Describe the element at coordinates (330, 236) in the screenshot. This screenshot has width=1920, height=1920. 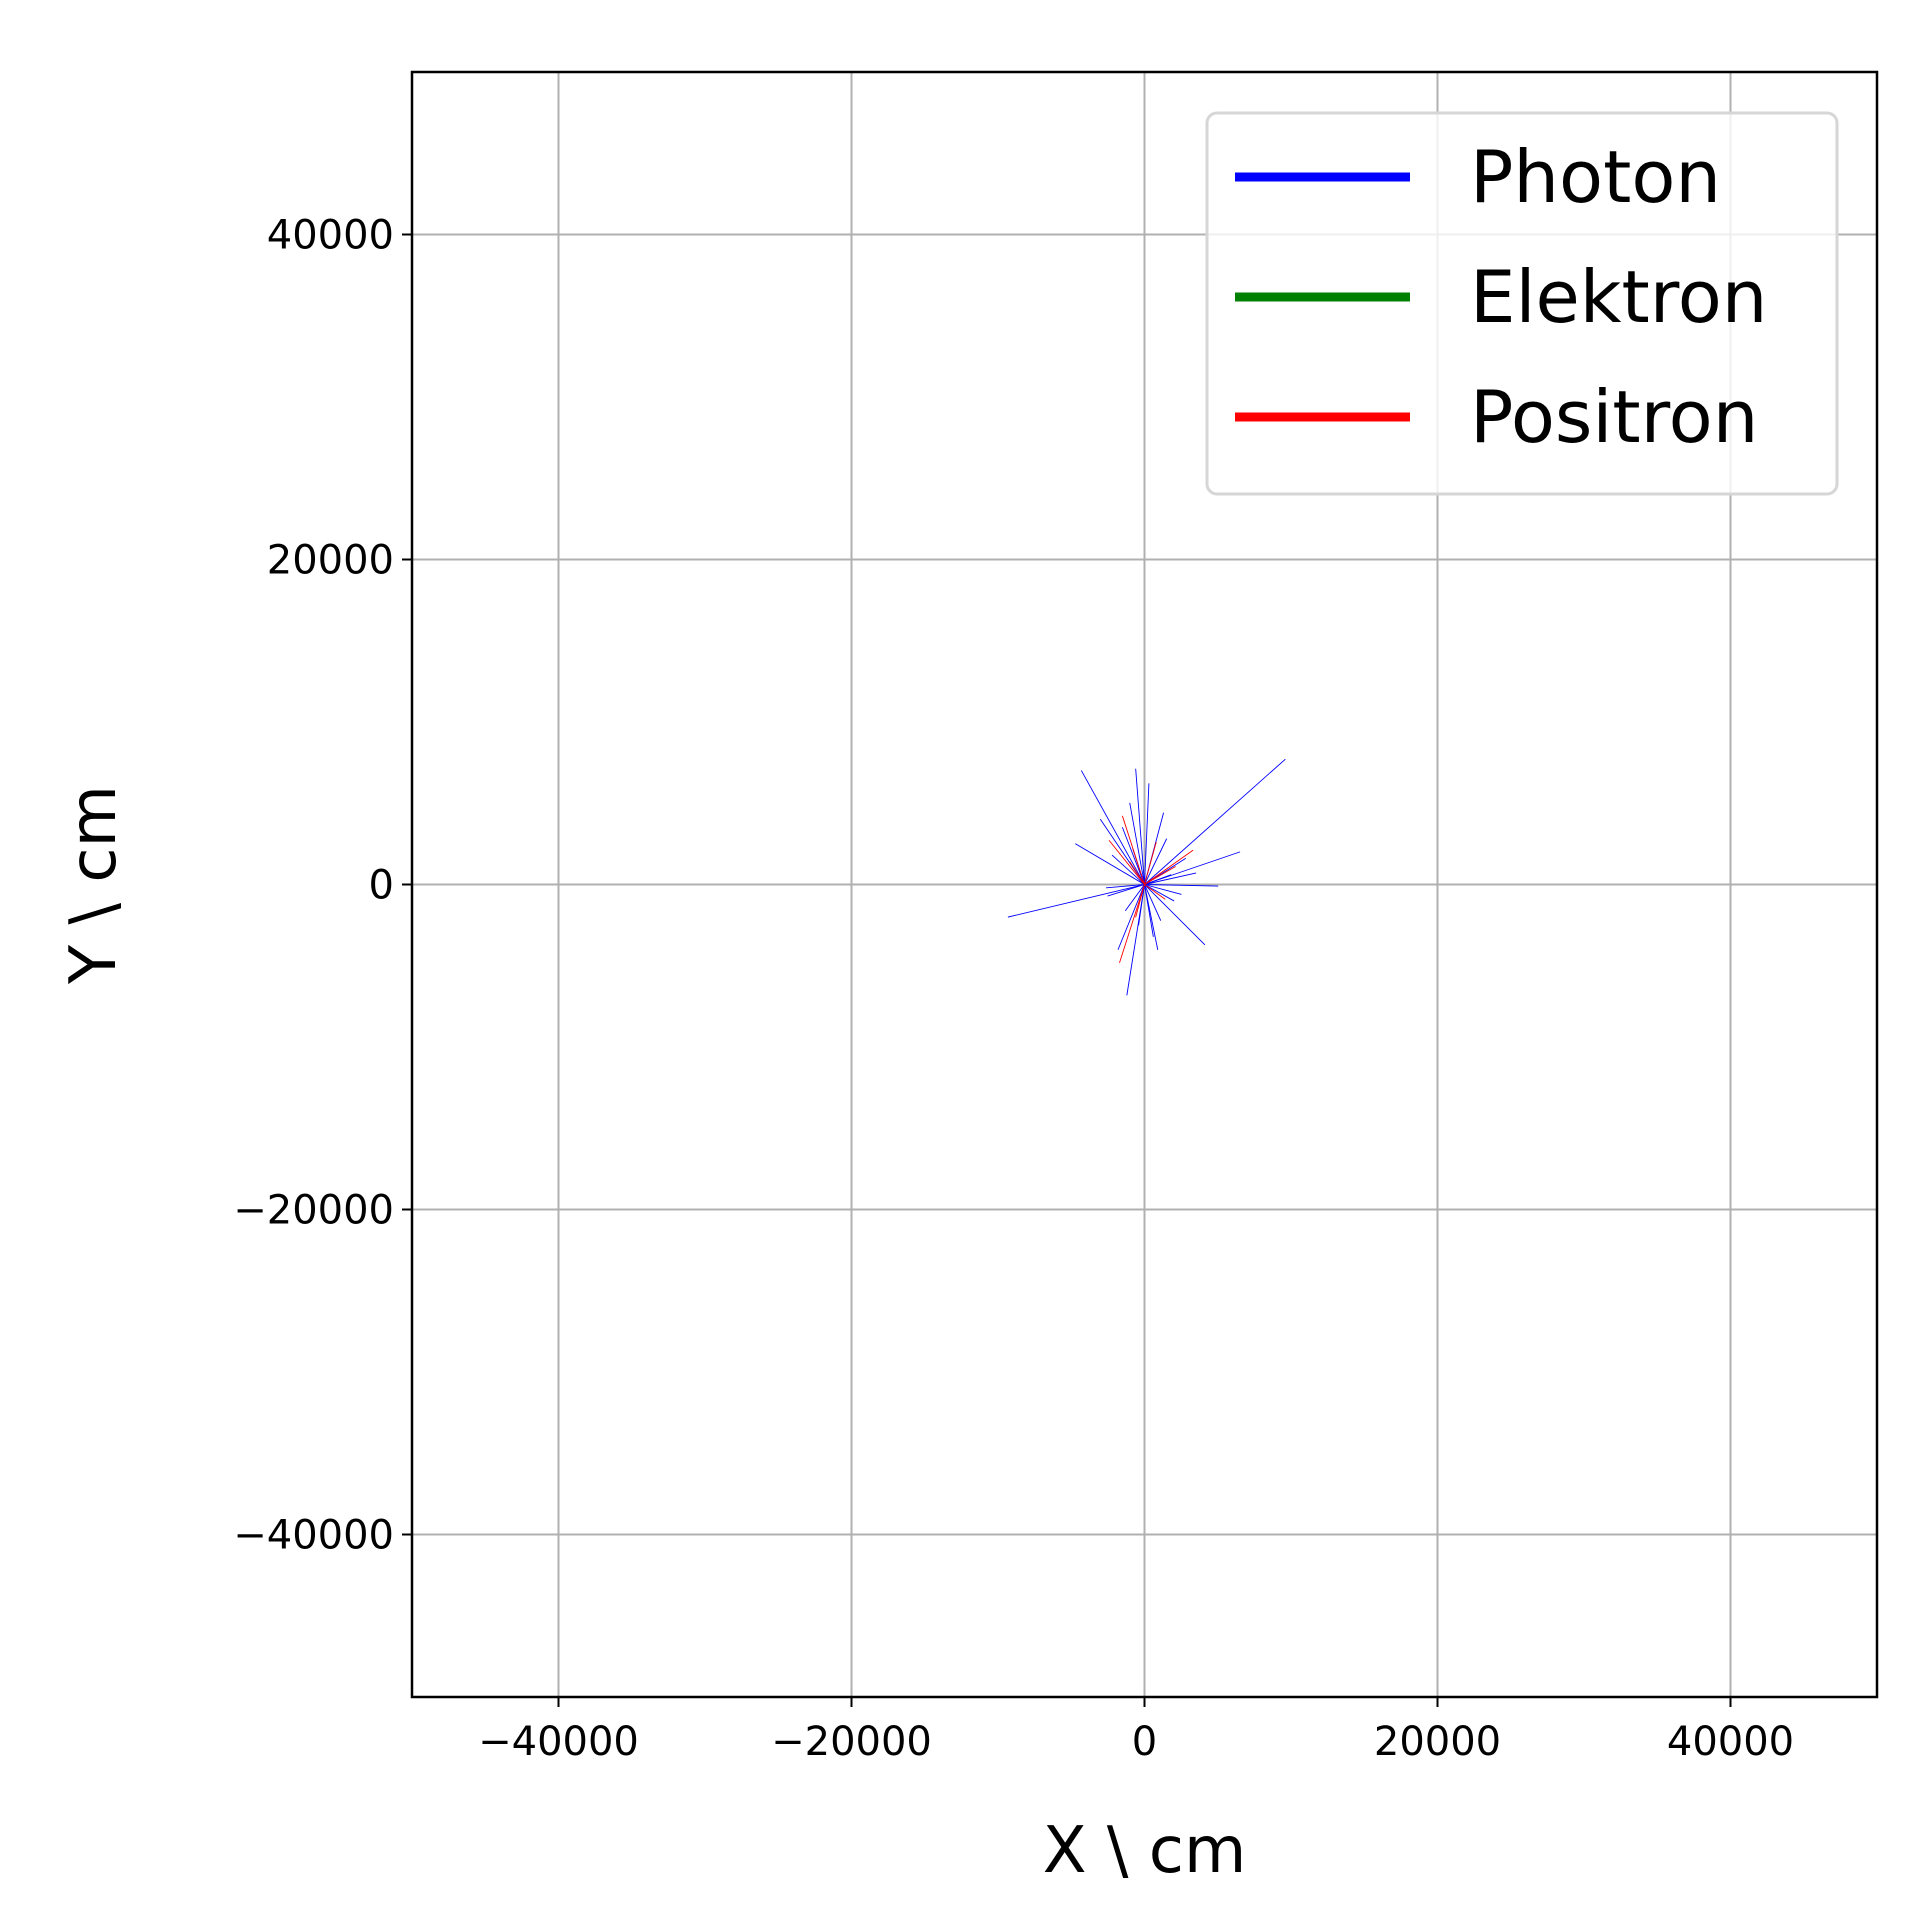
I see `y-tick-label: 40000` at that location.